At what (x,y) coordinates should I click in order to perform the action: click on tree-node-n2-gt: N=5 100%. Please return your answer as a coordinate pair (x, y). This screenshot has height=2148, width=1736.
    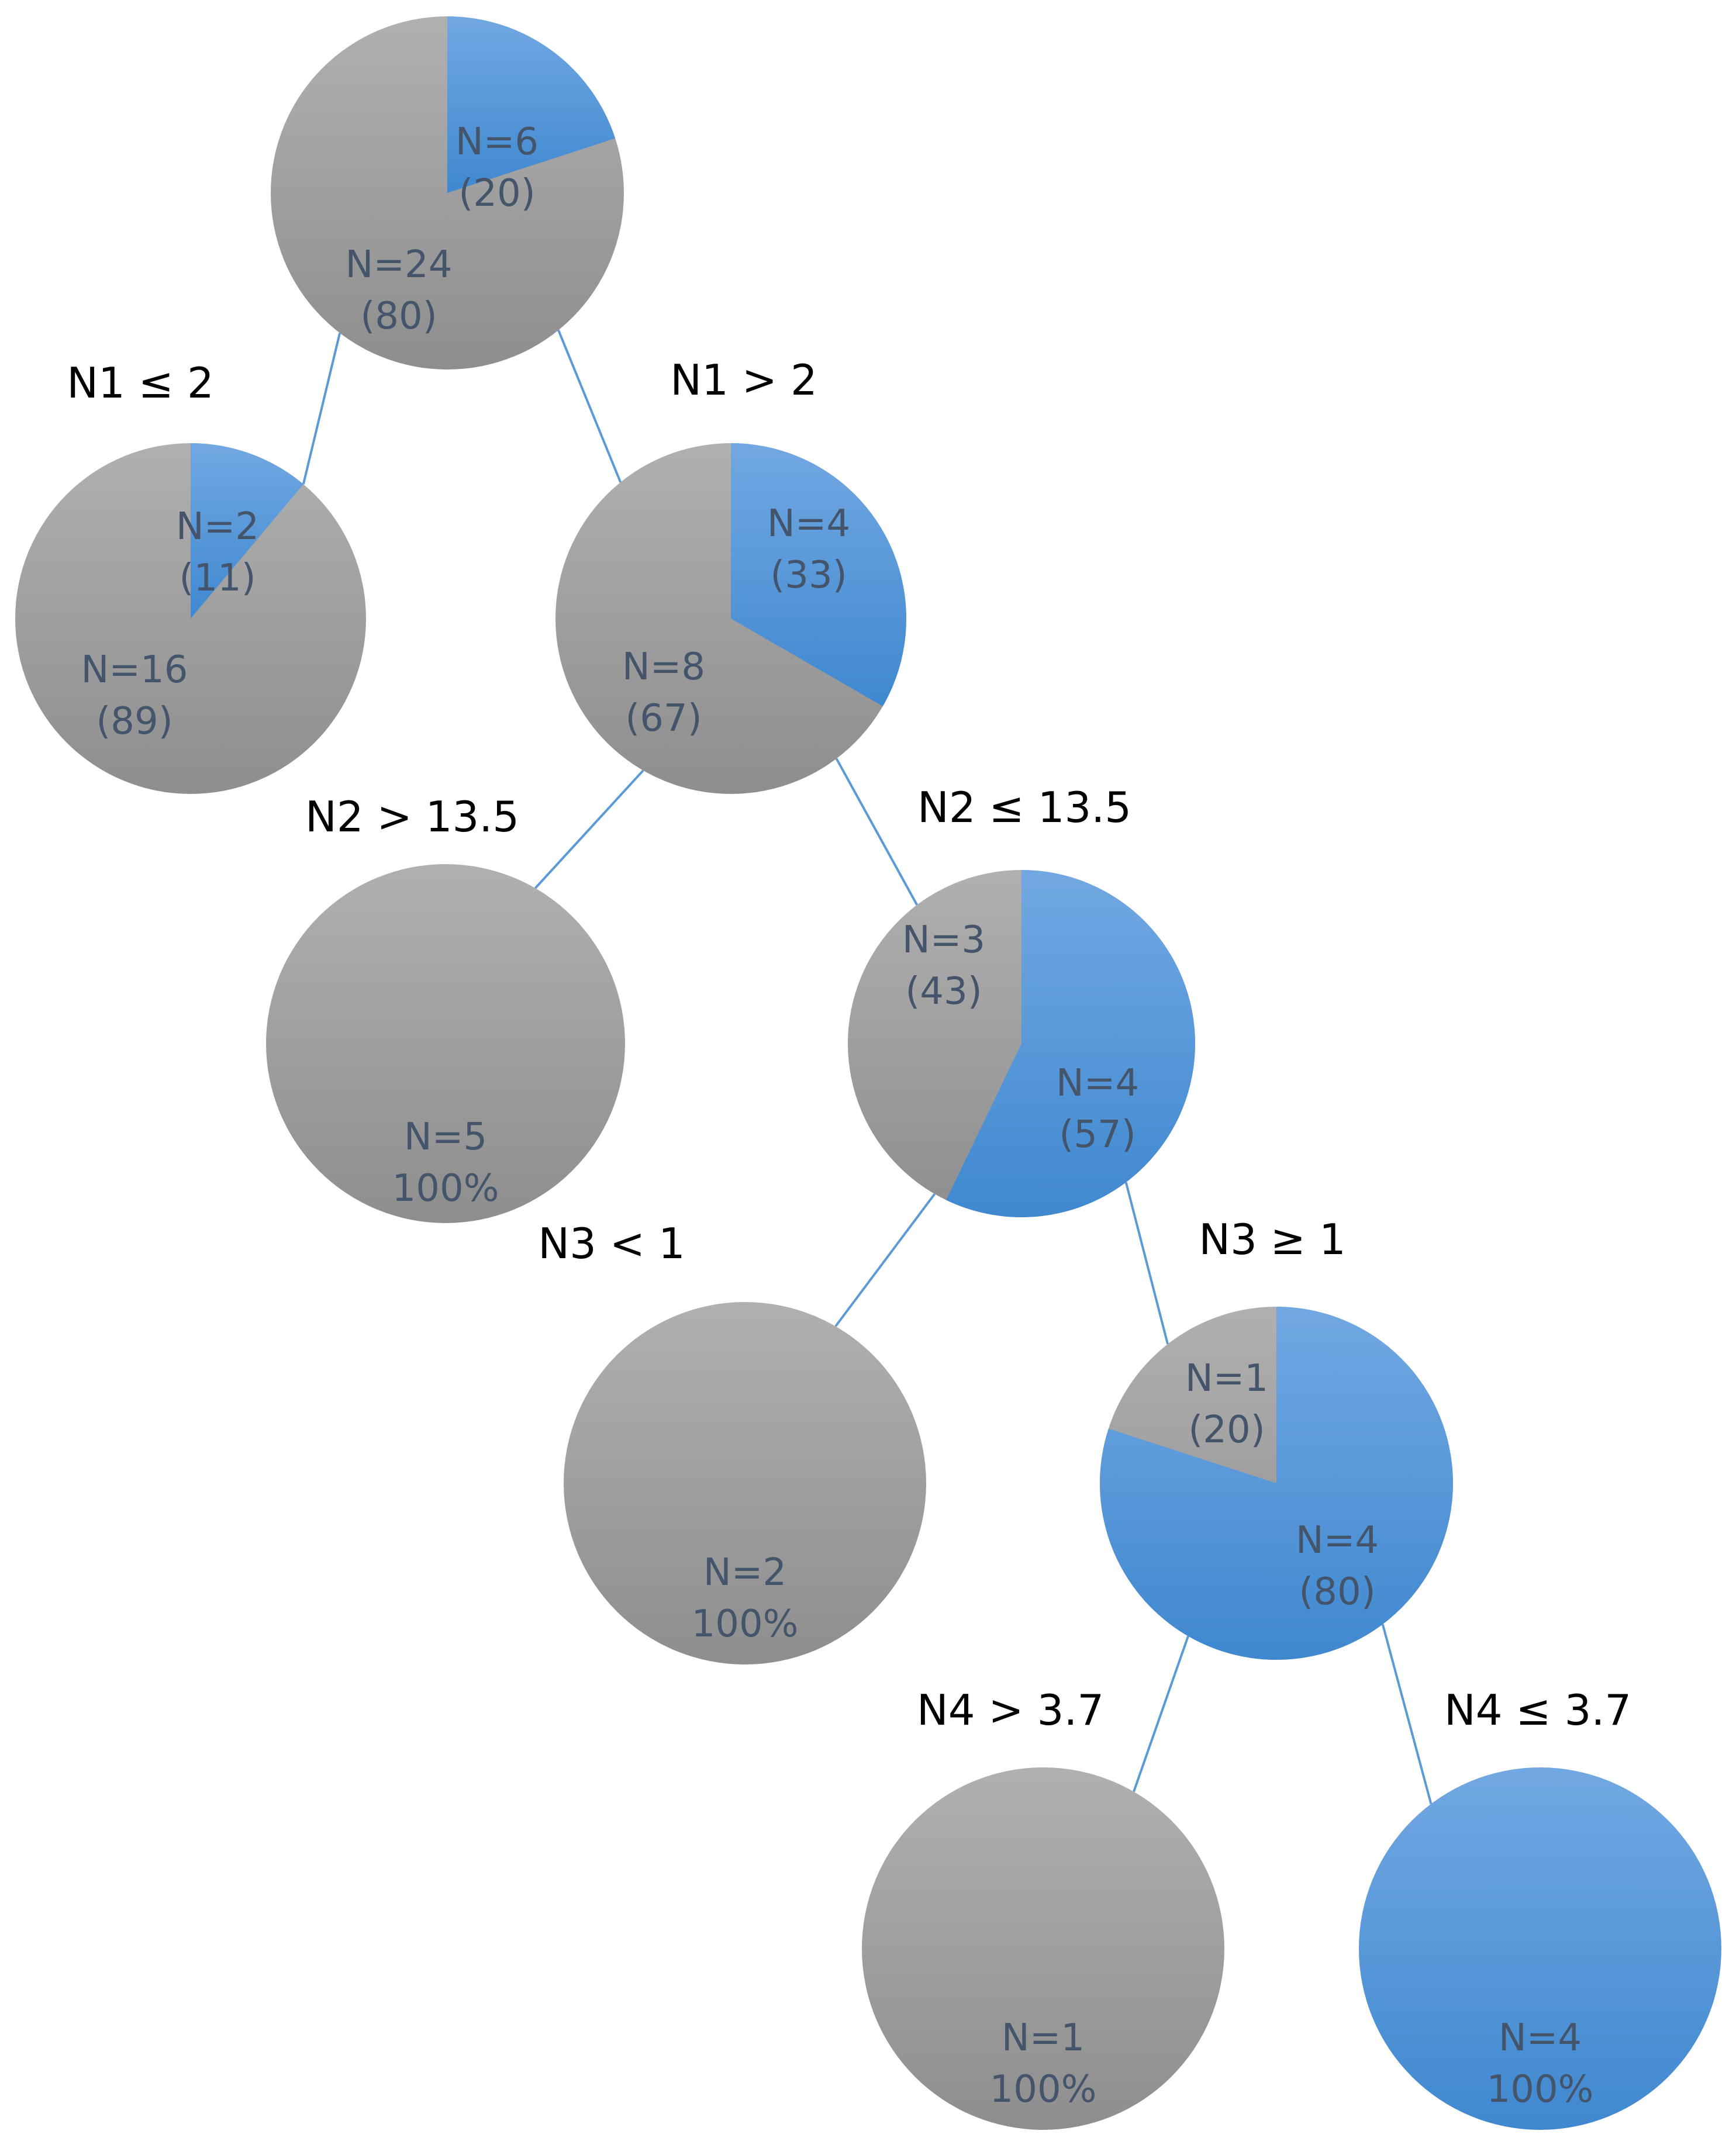
    Looking at the image, I should click on (446, 1043).